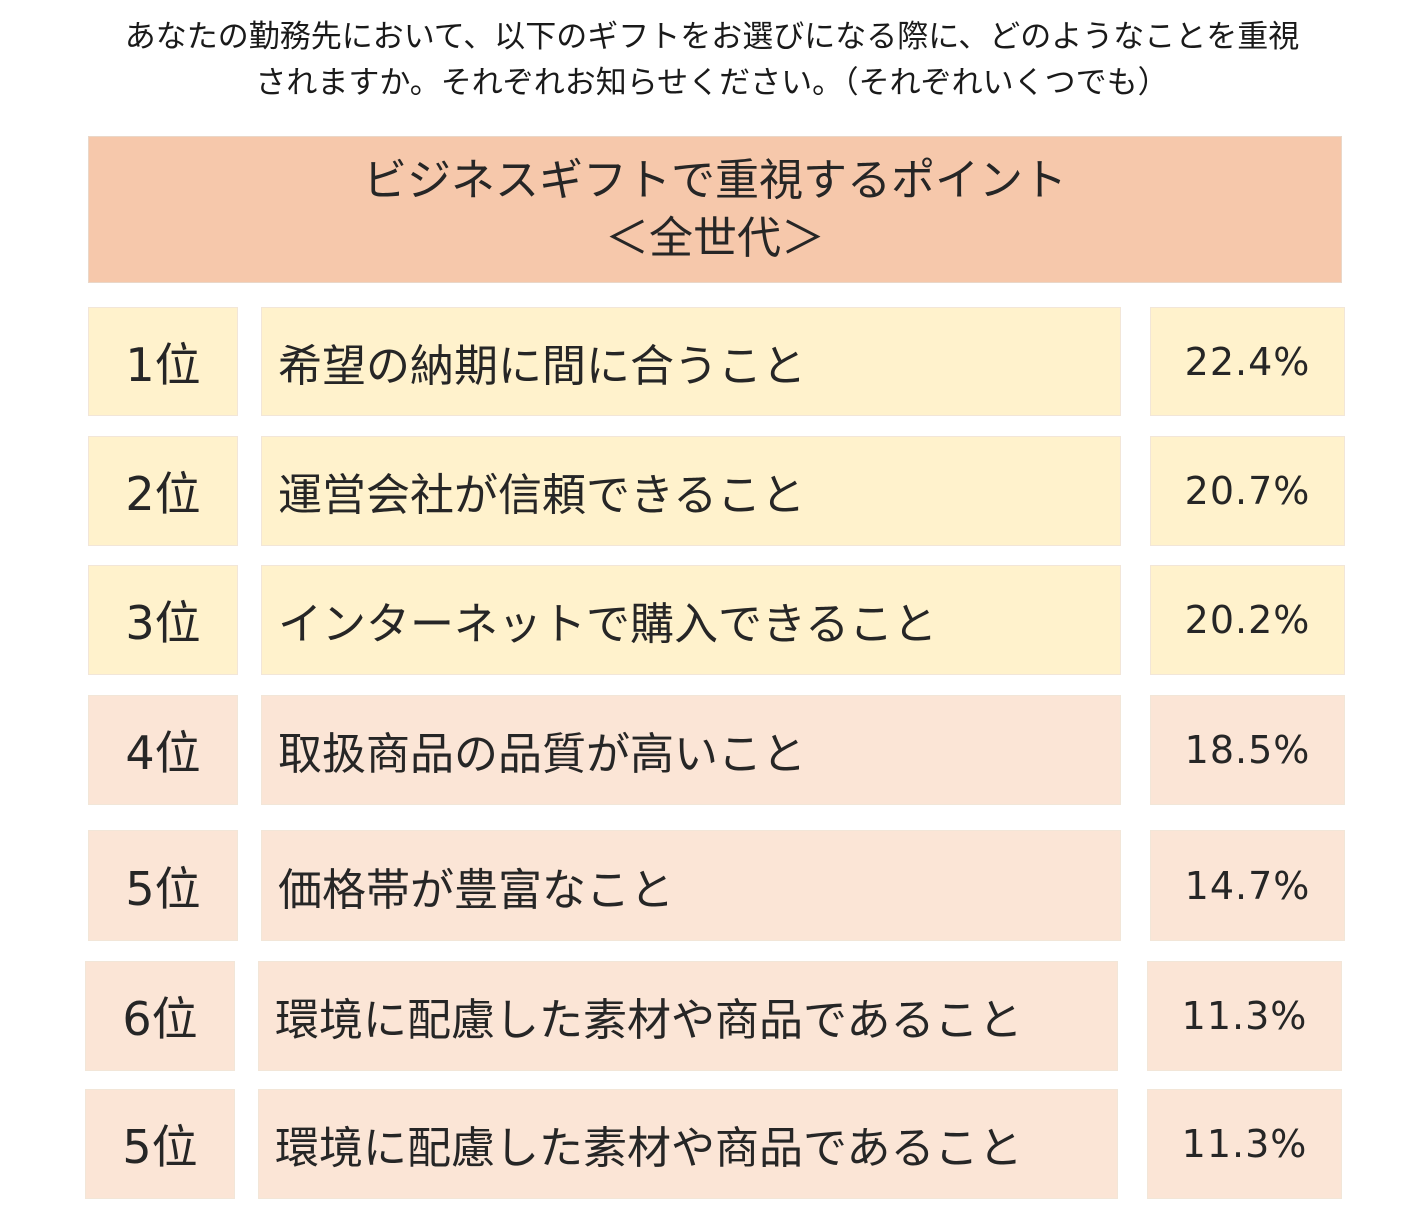  Describe the element at coordinates (1247, 885) in the screenshot. I see `percent-value: 14.7%` at that location.